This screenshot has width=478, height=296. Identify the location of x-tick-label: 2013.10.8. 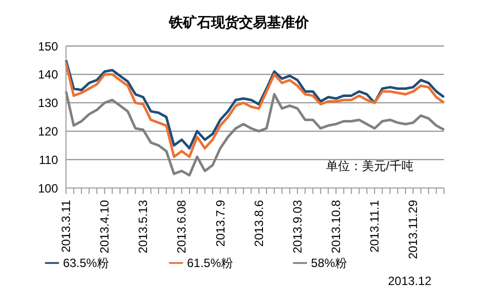
(336, 227).